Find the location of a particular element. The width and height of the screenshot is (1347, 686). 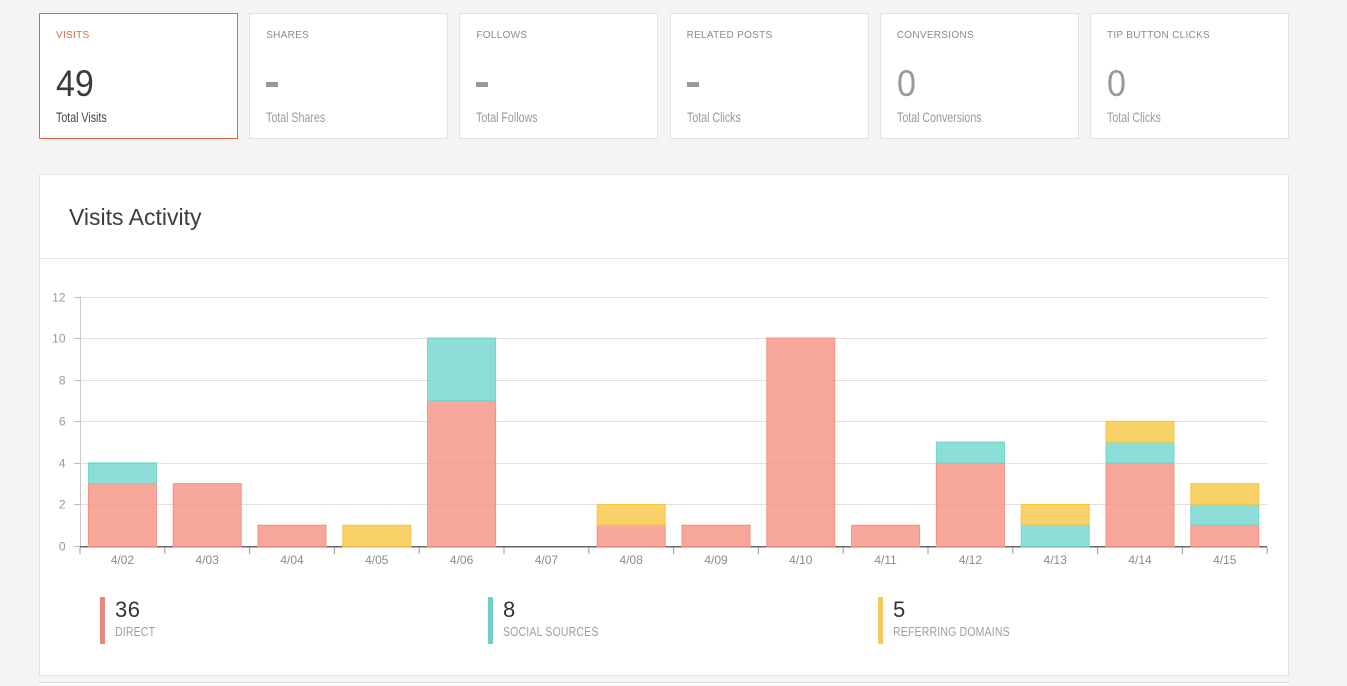

svg-text: 4/02 is located at coordinates (123, 560).